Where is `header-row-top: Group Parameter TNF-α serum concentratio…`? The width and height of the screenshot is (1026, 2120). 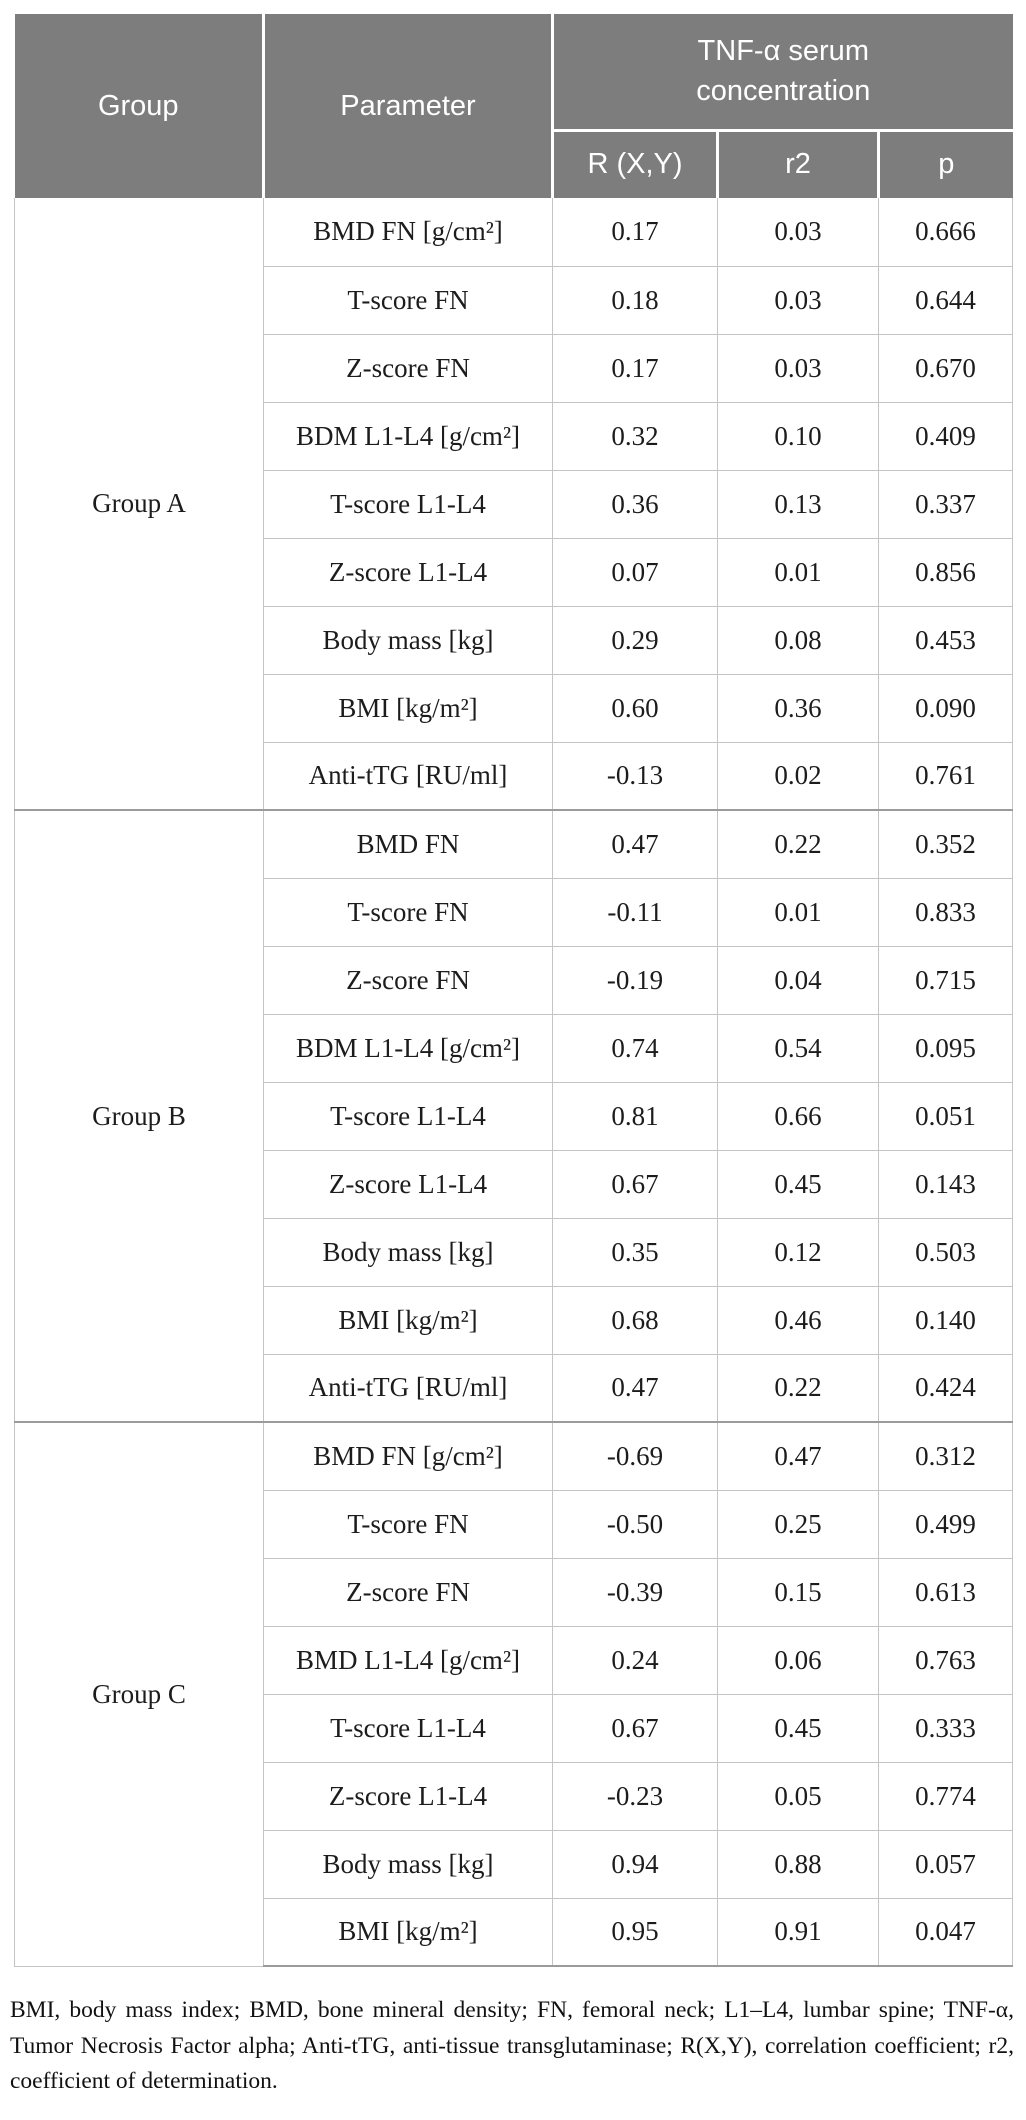 header-row-top: Group Parameter TNF-α serum concentratio… is located at coordinates (513, 106).